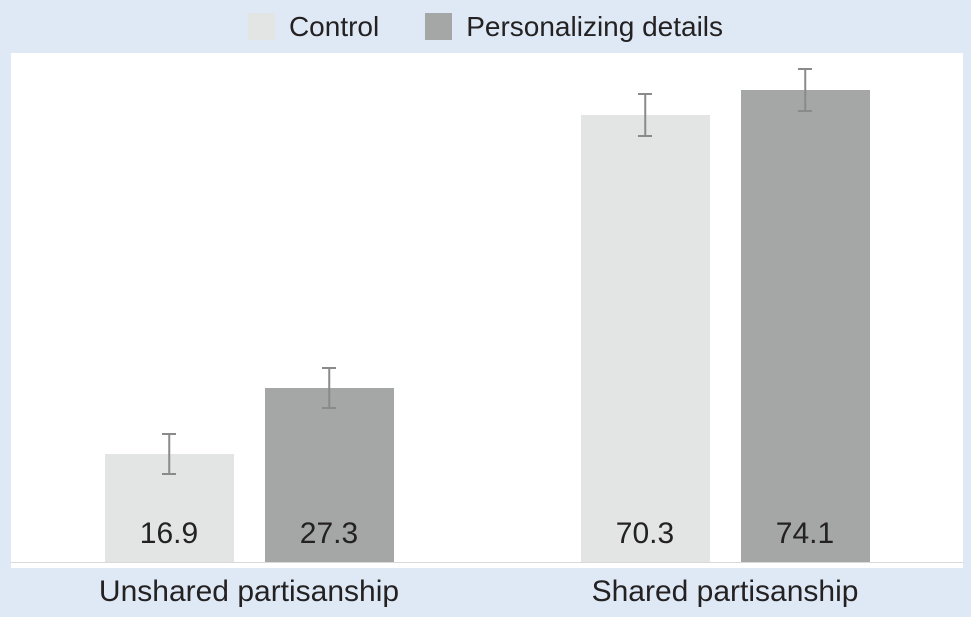  Describe the element at coordinates (595, 26) in the screenshot. I see `legend-label: Personalizing details` at that location.